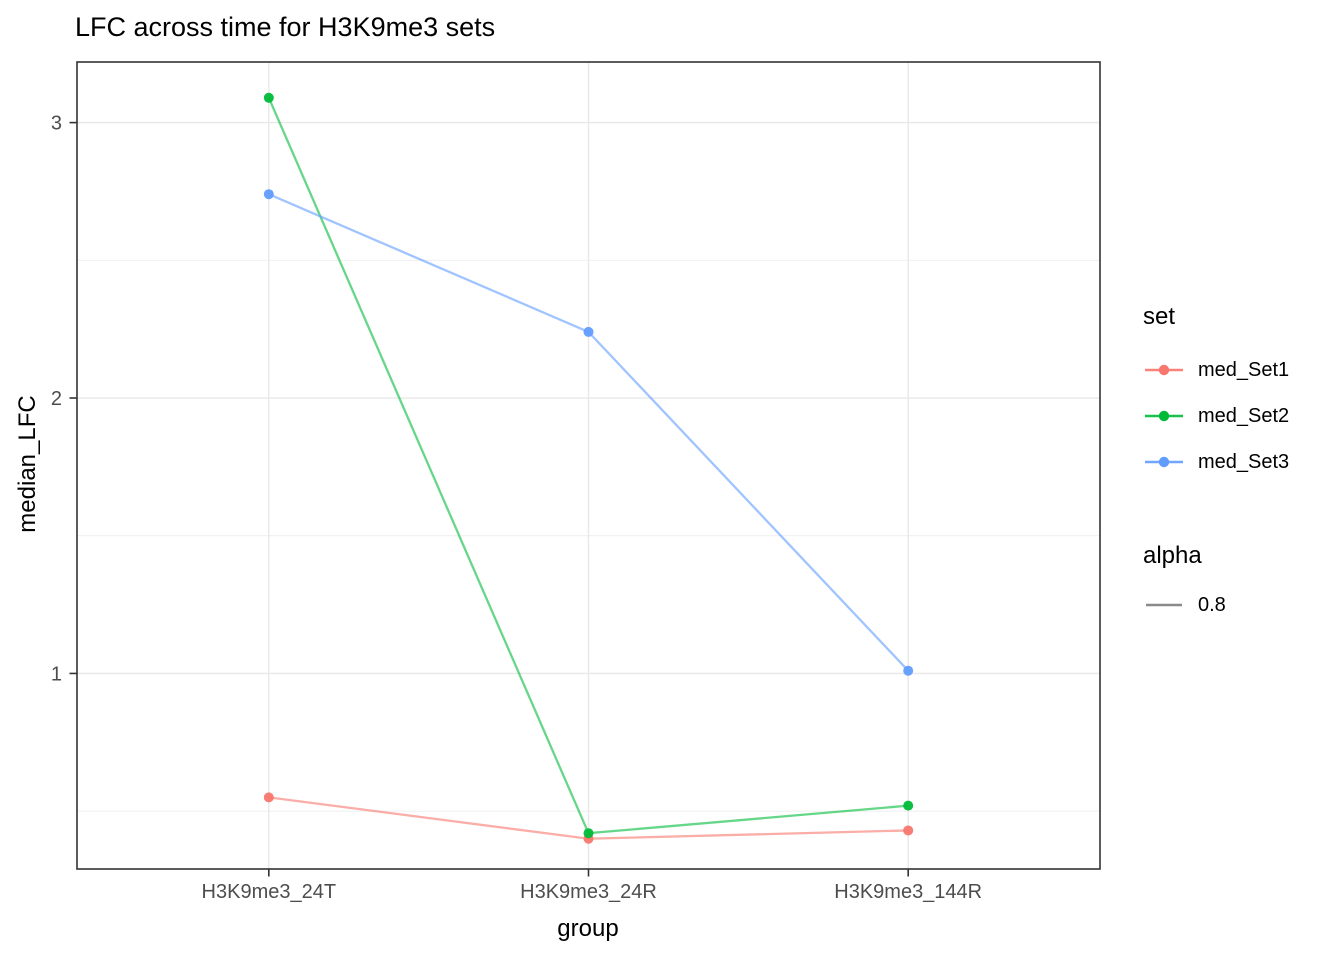  Describe the element at coordinates (1243, 605) in the screenshot. I see `legend-item-alpha: 0.8` at that location.